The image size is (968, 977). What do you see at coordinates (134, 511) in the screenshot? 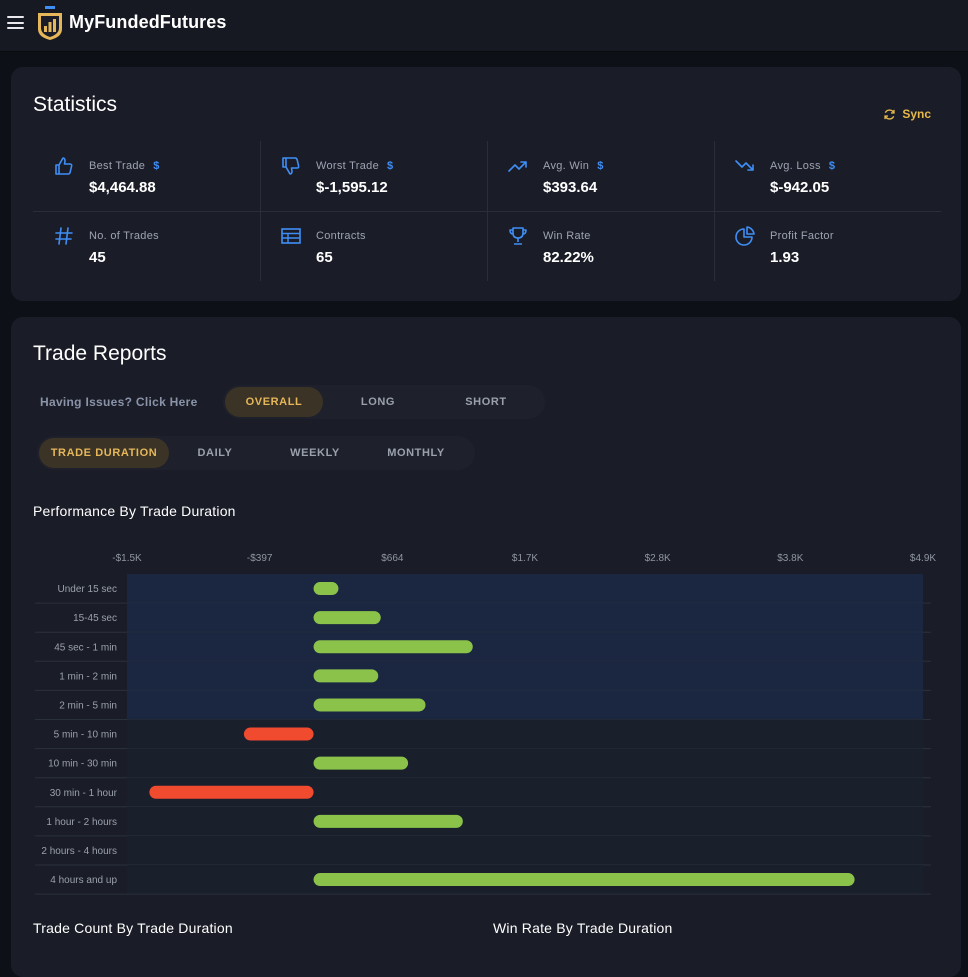
I see `performance-title: Performance By Trade Duration` at bounding box center [134, 511].